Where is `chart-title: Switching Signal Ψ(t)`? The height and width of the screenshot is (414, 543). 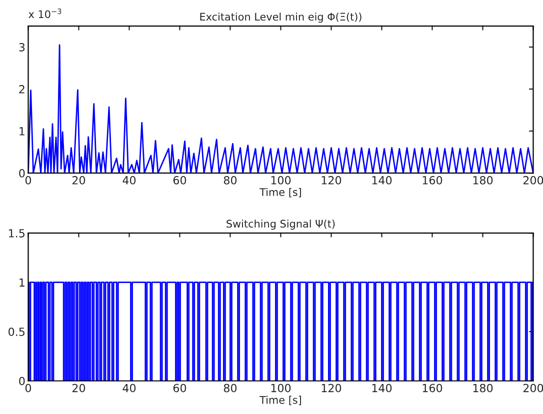 chart-title: Switching Signal Ψ(t) is located at coordinates (280, 225).